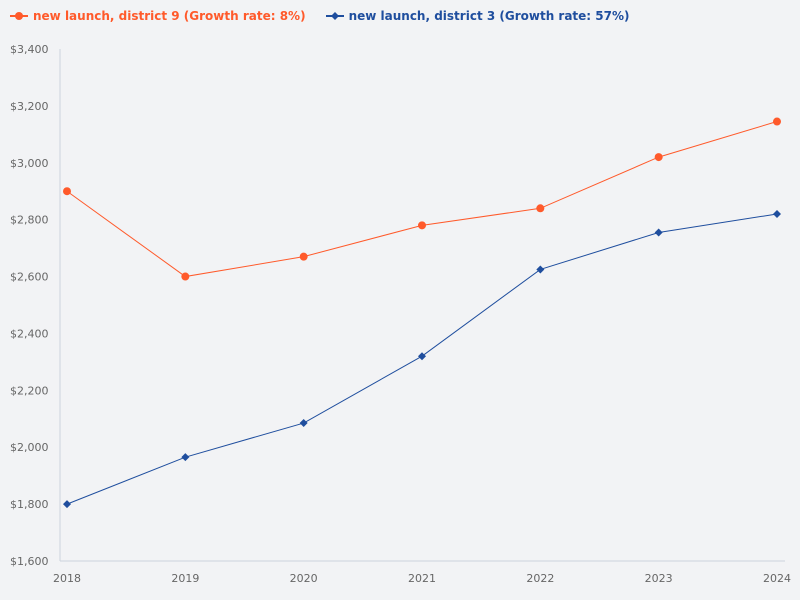  What do you see at coordinates (334, 16) in the screenshot?
I see `legend-diamond-marker-icon` at bounding box center [334, 16].